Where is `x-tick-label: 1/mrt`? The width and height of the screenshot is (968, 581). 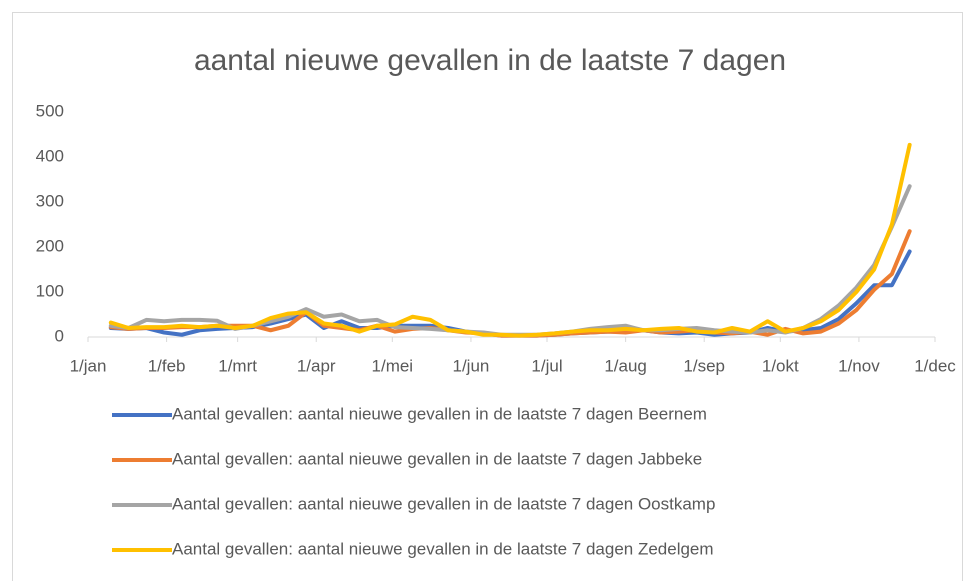
x-tick-label: 1/mrt is located at coordinates (237, 365).